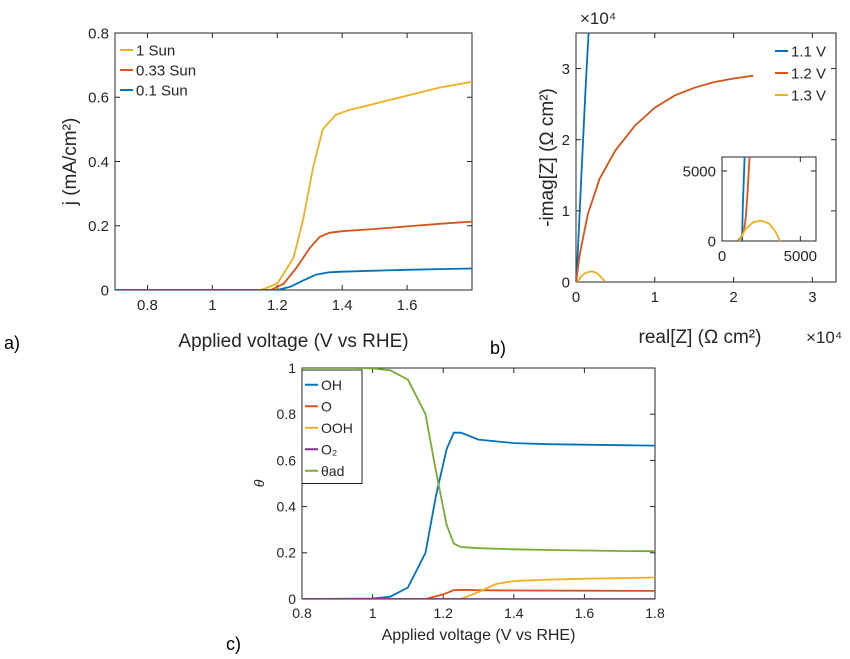 The width and height of the screenshot is (850, 659). I want to click on x-tick-label: 2, so click(733, 297).